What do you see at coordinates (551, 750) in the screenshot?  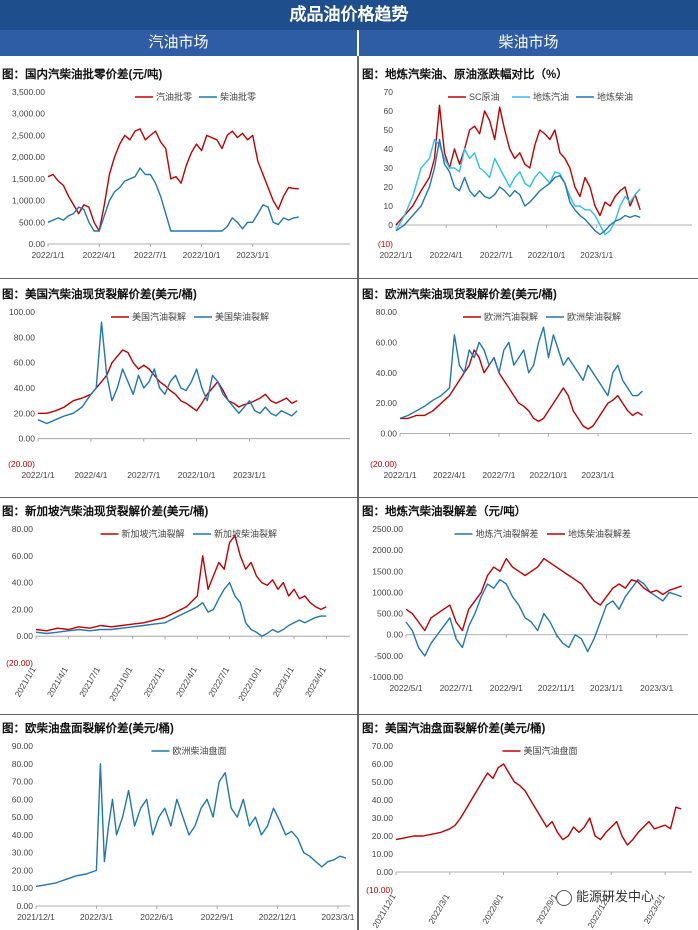 I see `legend-label: 美国汽油盘面` at bounding box center [551, 750].